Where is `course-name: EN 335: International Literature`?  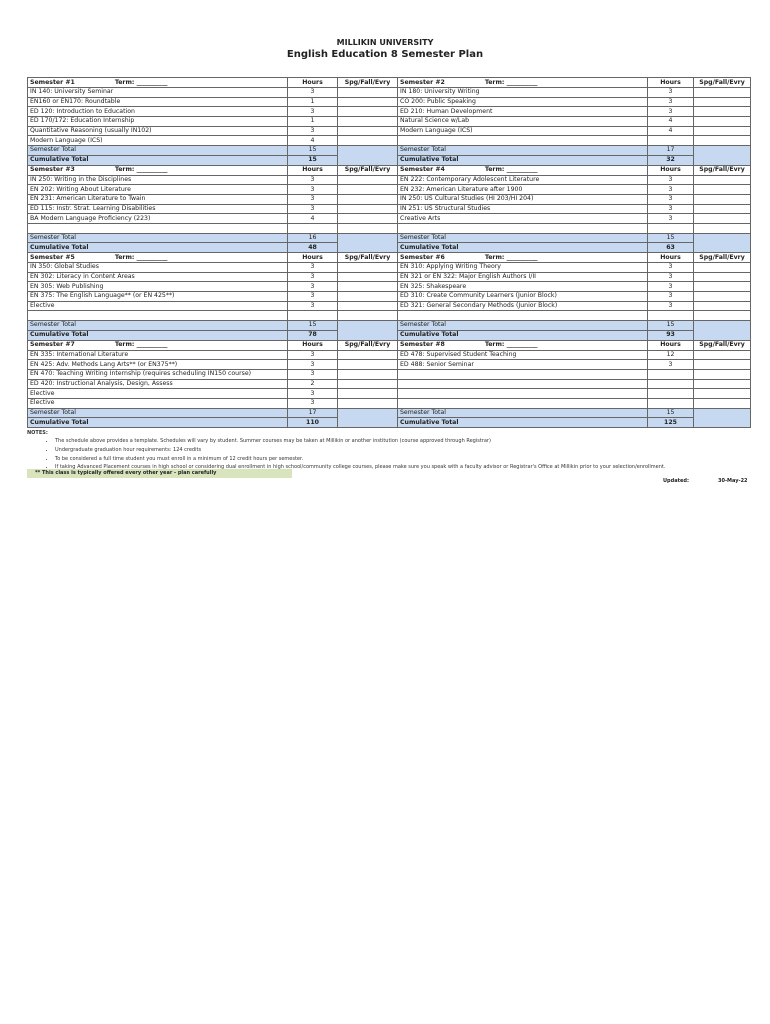 course-name: EN 335: International Literature is located at coordinates (157, 355).